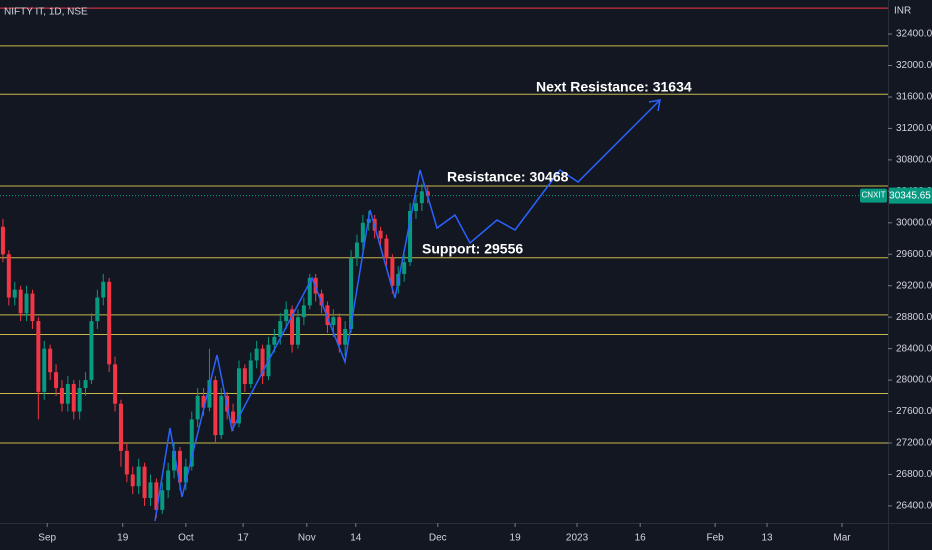  I want to click on x-tick-label: Mar, so click(842, 538).